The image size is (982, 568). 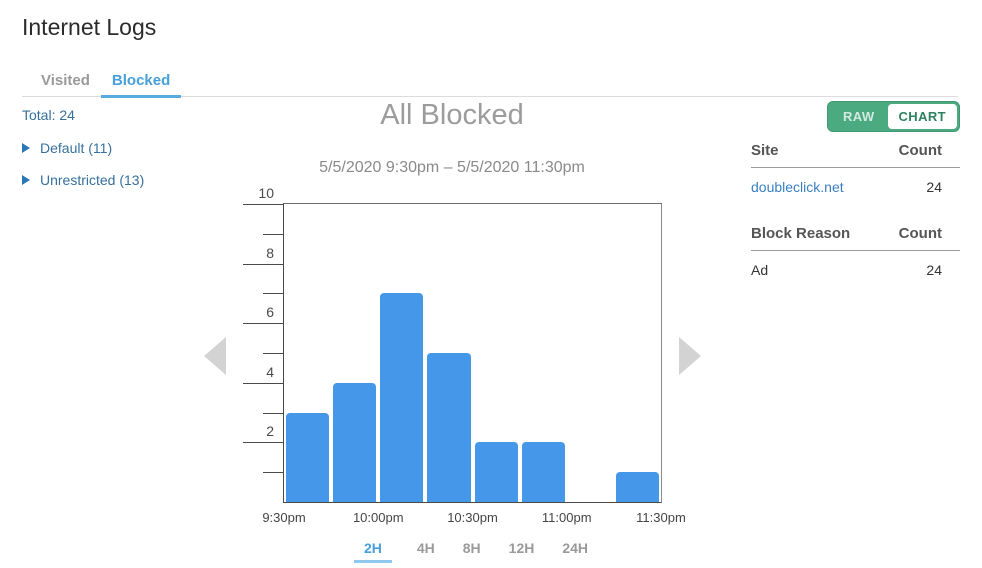 What do you see at coordinates (855, 181) in the screenshot?
I see `table-row: doubleclick.net 24` at bounding box center [855, 181].